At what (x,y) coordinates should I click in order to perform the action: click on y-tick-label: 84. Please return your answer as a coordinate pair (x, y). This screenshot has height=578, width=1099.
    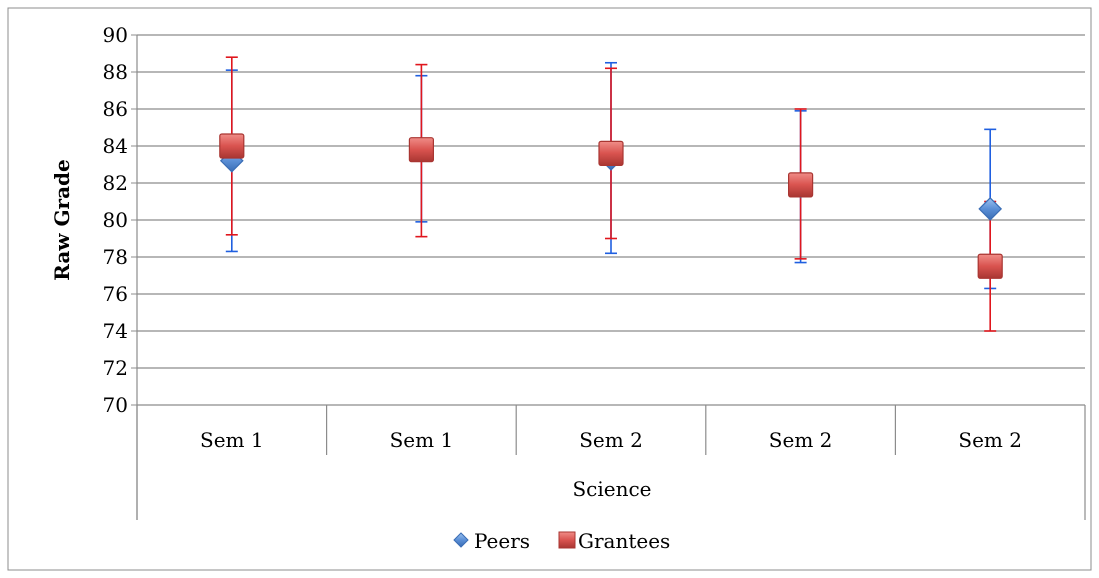
    Looking at the image, I should click on (115, 146).